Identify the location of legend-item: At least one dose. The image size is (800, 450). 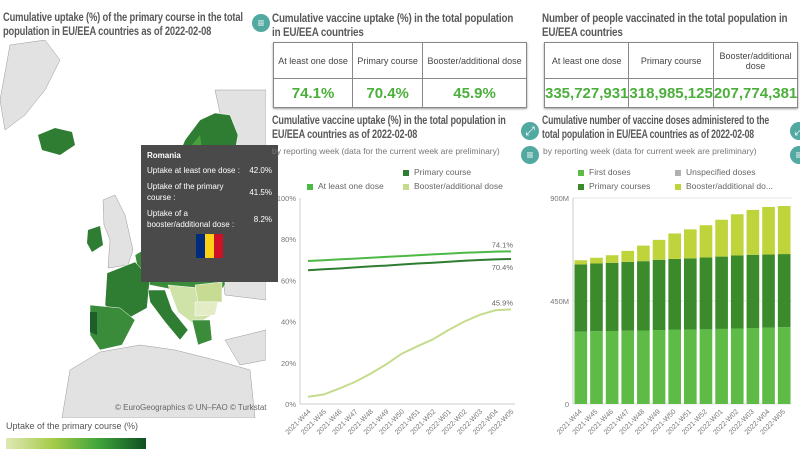
(345, 186).